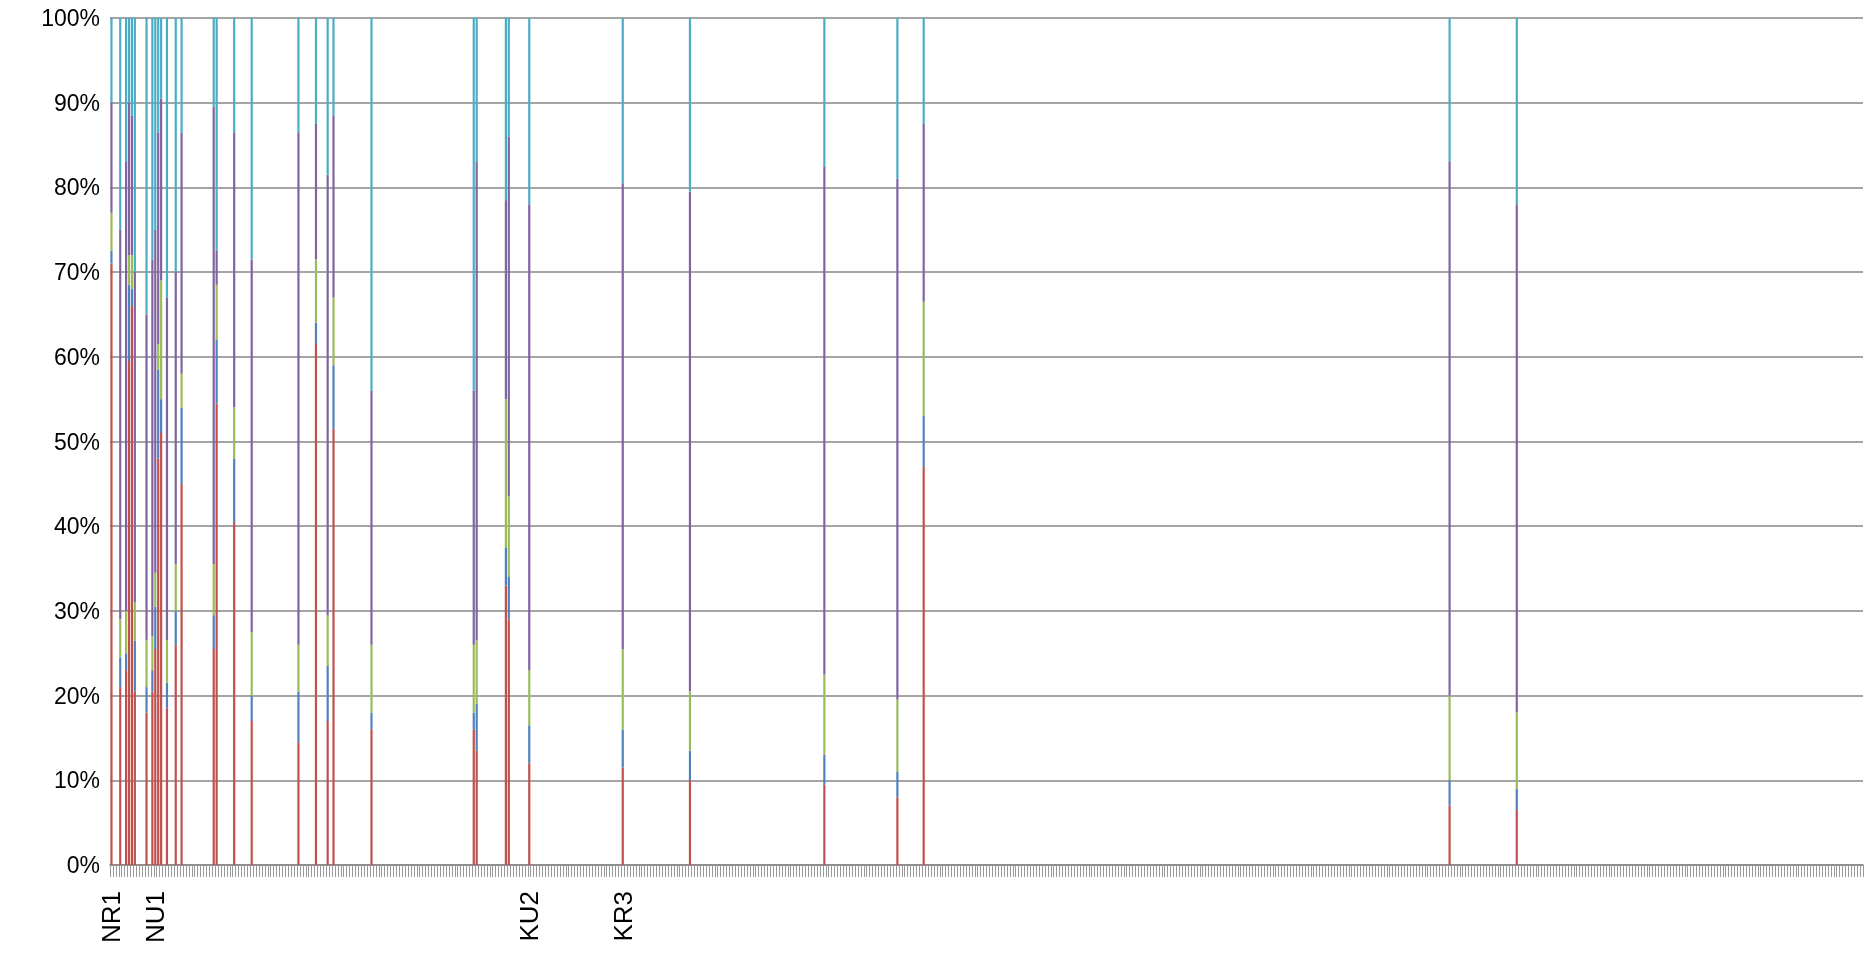  I want to click on y-tick-label: 80%, so click(76, 187).